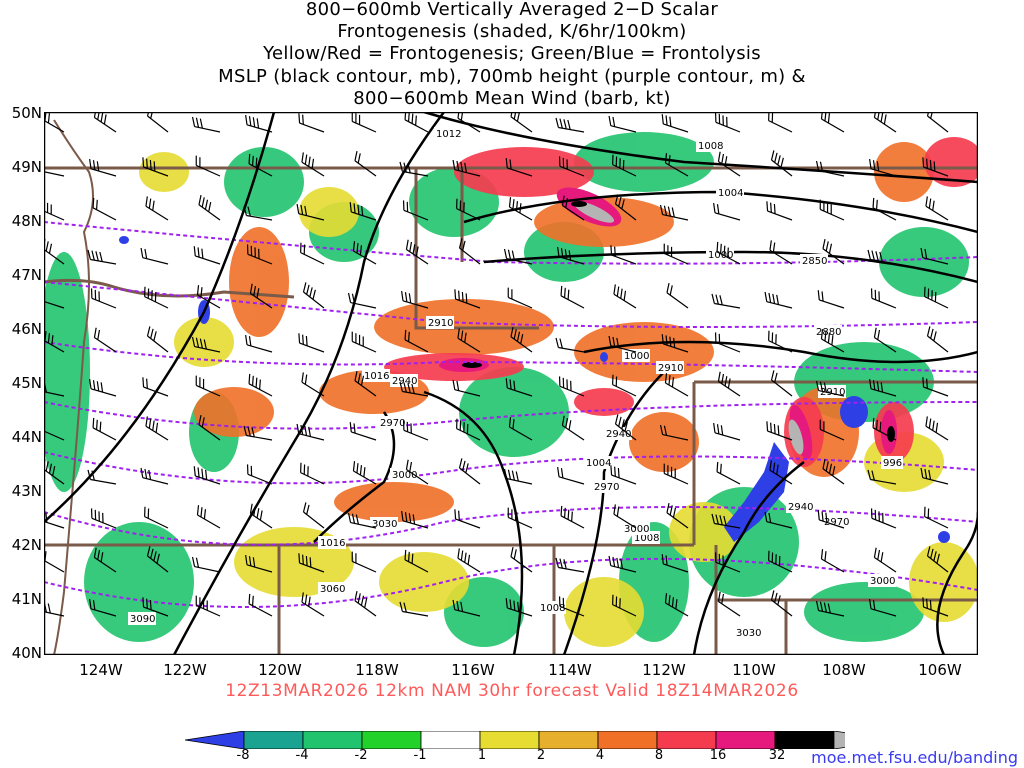 The height and width of the screenshot is (768, 1024). What do you see at coordinates (940, 670) in the screenshot?
I see `lon-label-106w: 106W` at bounding box center [940, 670].